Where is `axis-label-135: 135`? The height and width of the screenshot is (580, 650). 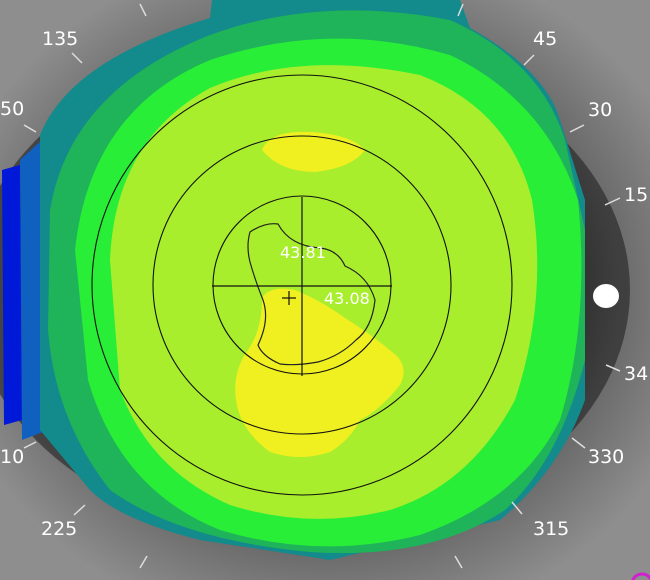 axis-label-135: 135 is located at coordinates (60, 39).